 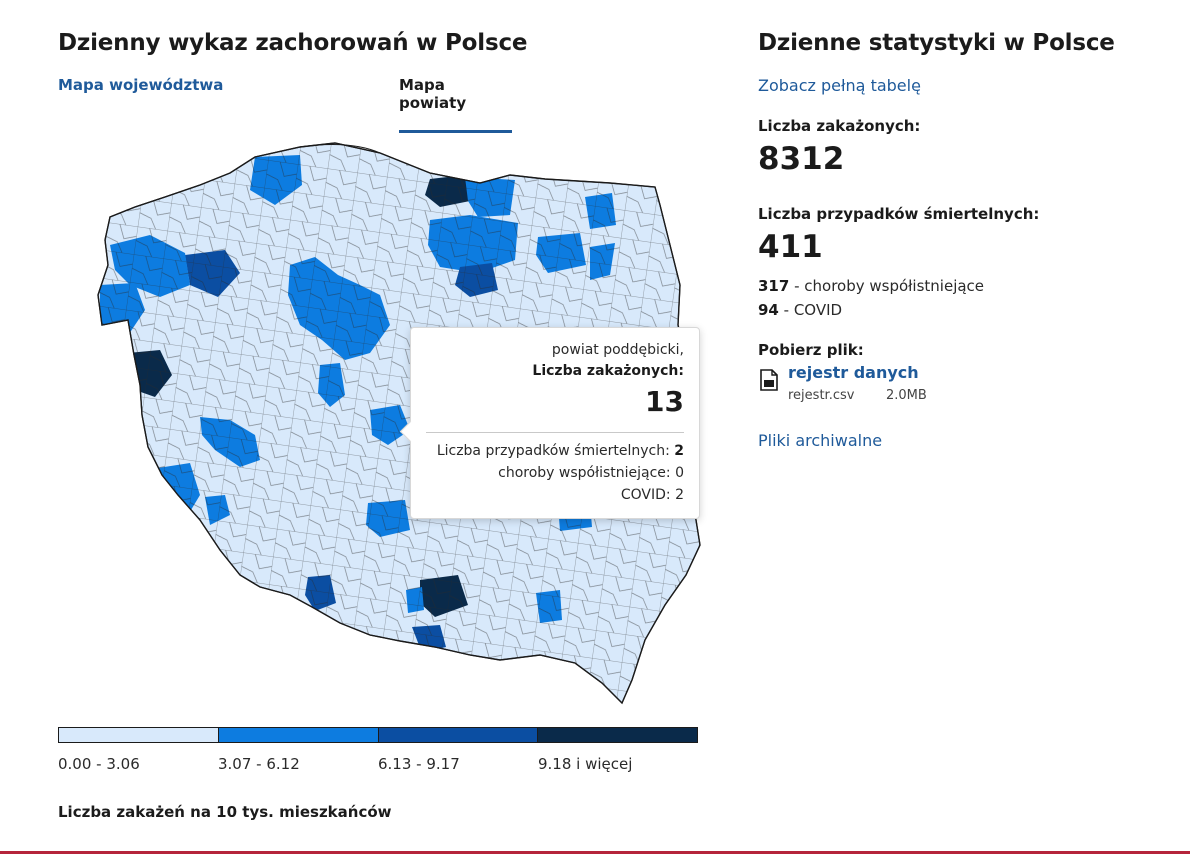 I want to click on archive-files-link: Pliki archiwalne, so click(x=820, y=440).